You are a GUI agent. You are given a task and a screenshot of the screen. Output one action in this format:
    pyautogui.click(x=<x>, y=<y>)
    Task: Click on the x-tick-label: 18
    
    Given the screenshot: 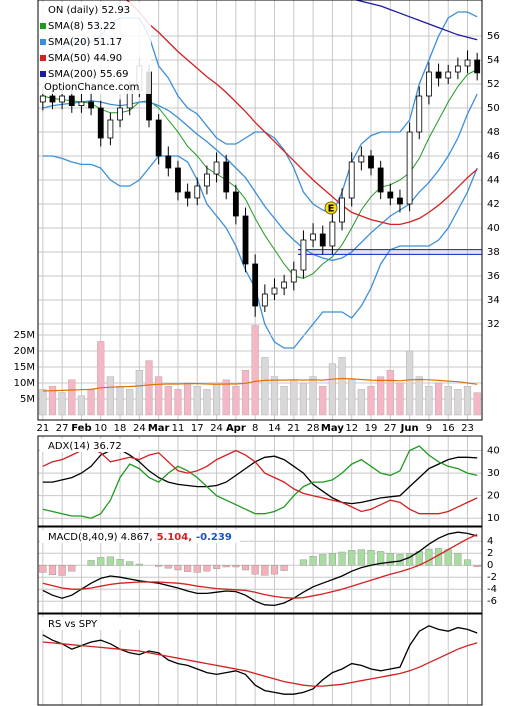 What is the action you would take?
    pyautogui.click(x=120, y=428)
    